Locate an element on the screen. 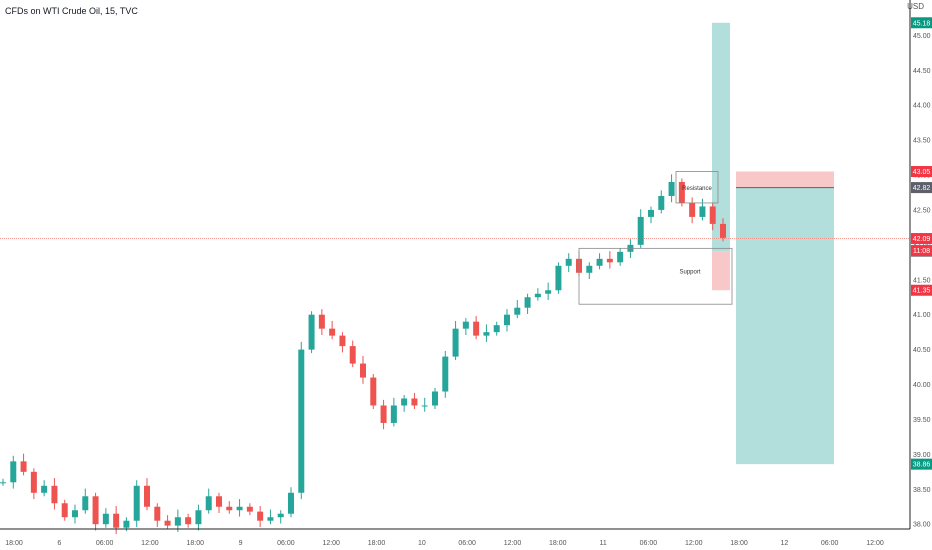  y-tick-label: 39.50 is located at coordinates (922, 420).